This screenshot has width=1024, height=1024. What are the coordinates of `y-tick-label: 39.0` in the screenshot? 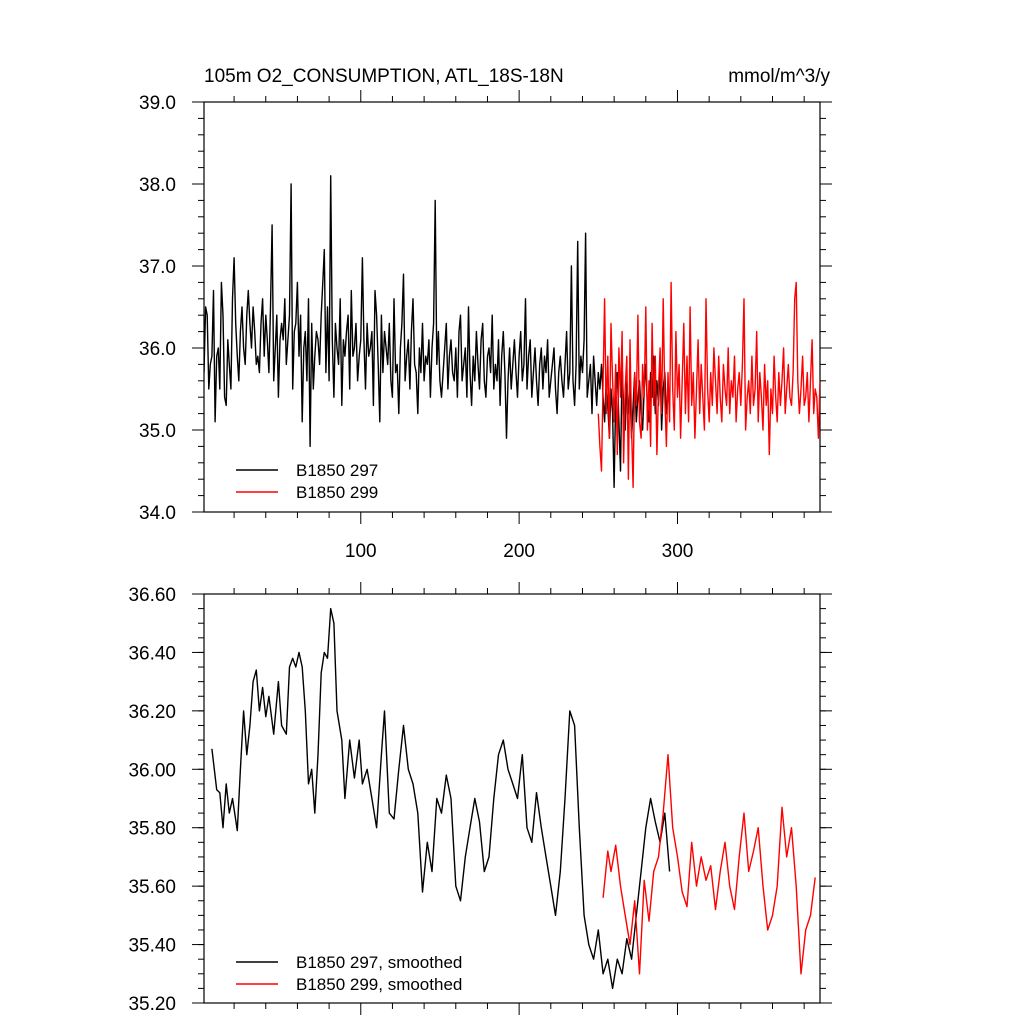 It's located at (157, 103).